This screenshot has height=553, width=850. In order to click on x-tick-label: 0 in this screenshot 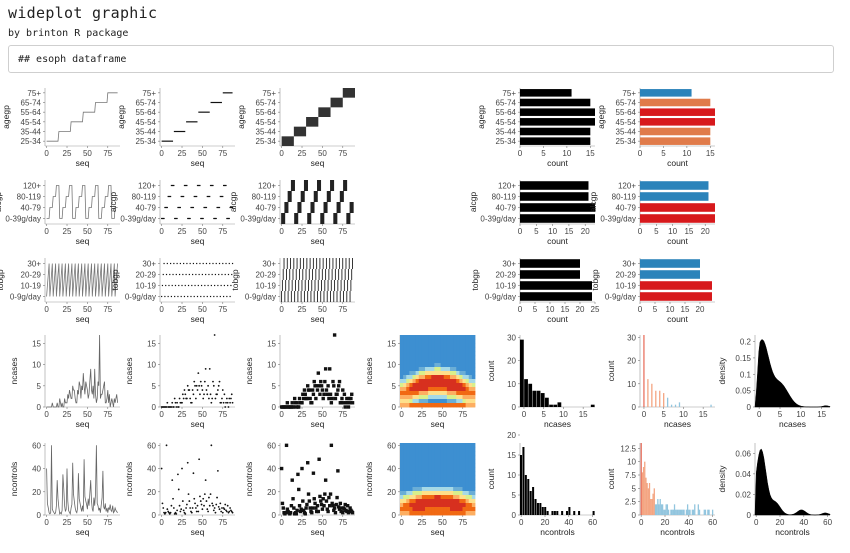, I will do `click(401, 414)`.